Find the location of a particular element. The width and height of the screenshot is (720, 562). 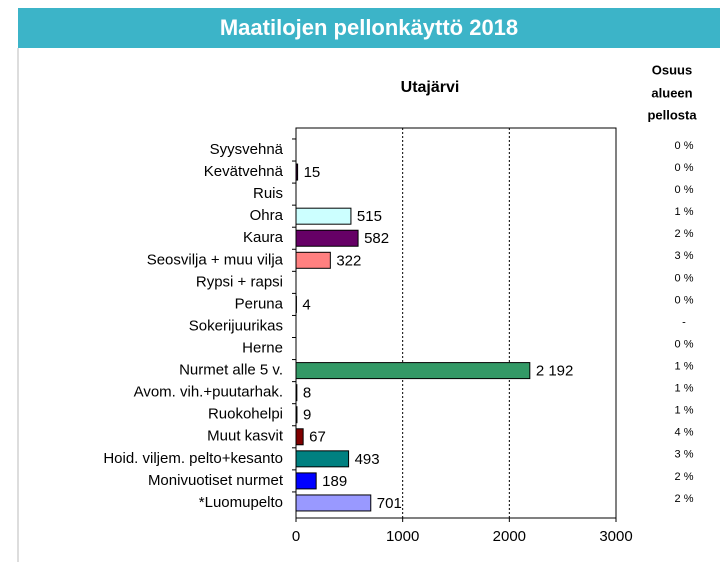

y-tick-label: Ruokohelpi is located at coordinates (245, 414).